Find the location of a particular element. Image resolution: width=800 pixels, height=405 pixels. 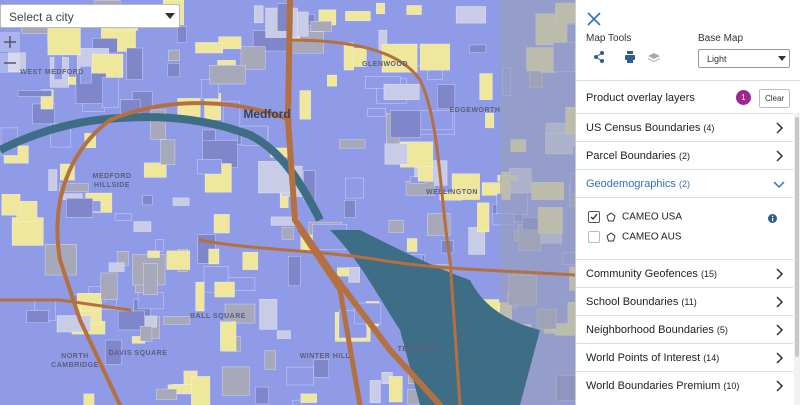

layer-row: School Boundaries (11) is located at coordinates (684, 301).